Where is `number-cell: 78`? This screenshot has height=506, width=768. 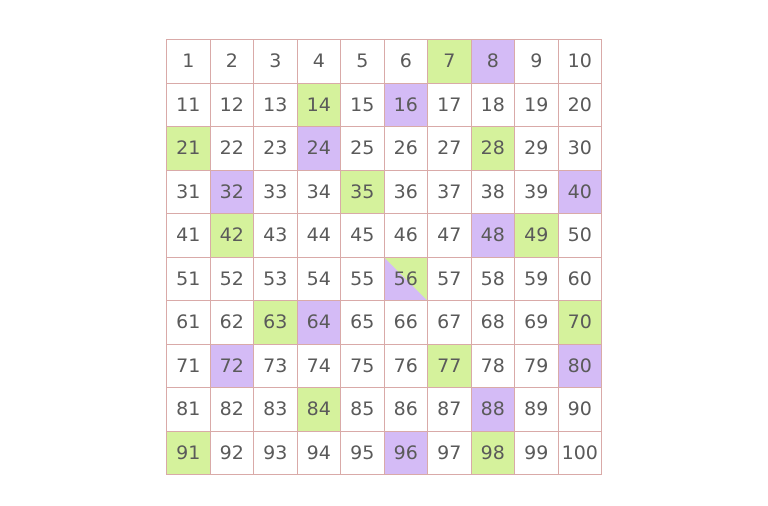 number-cell: 78 is located at coordinates (493, 366).